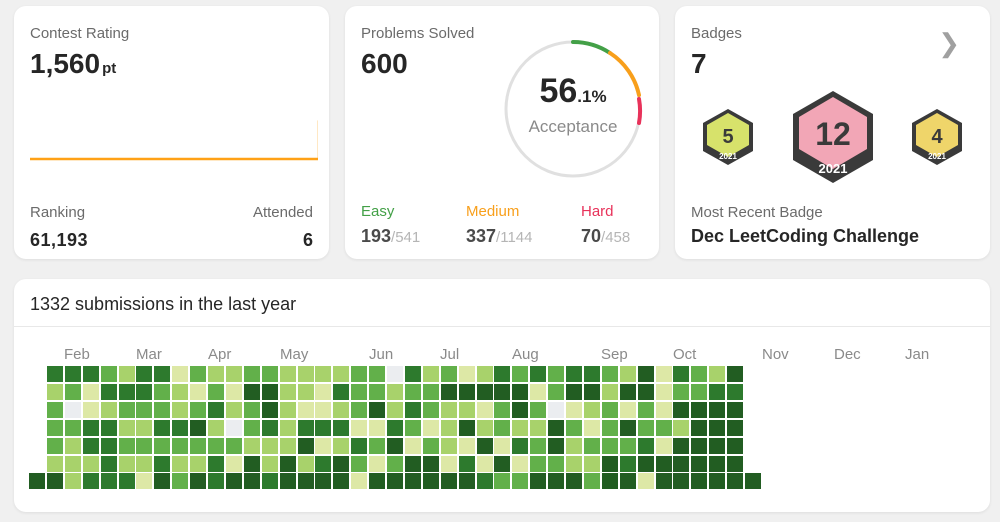 The image size is (1000, 522). Describe the element at coordinates (833, 137) in the screenshot. I see `badge-icon: 12 2021` at that location.